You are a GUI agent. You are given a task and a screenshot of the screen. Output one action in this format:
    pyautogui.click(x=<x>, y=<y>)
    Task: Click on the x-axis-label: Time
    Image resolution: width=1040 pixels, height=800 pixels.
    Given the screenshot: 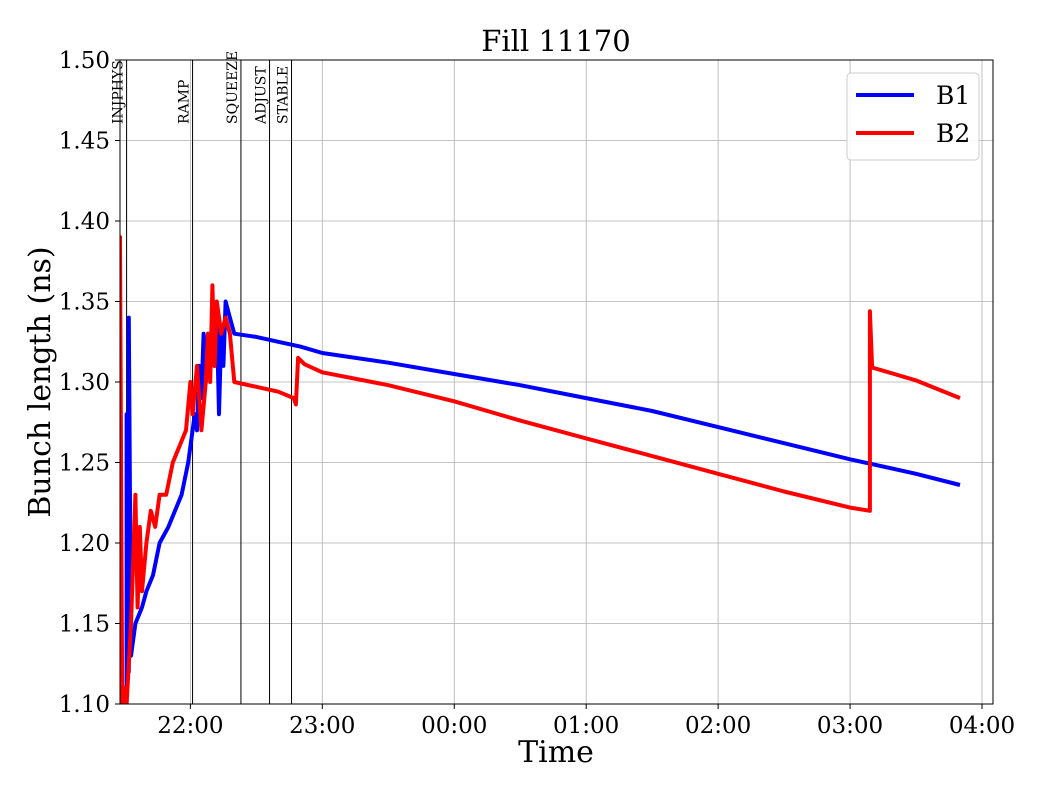 What is the action you would take?
    pyautogui.click(x=556, y=752)
    